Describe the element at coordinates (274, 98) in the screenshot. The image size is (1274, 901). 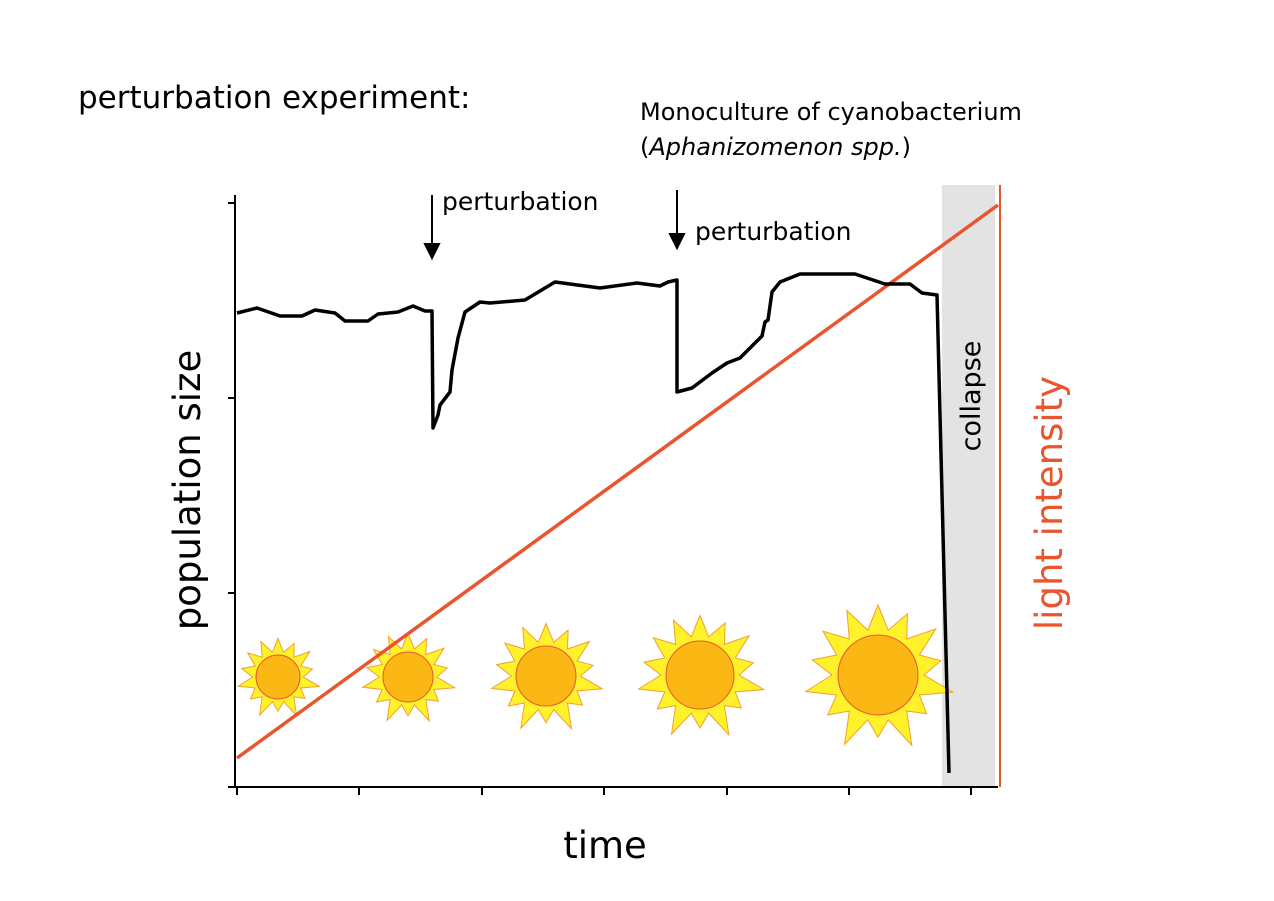
I see `title: perturbation experiment:` at that location.